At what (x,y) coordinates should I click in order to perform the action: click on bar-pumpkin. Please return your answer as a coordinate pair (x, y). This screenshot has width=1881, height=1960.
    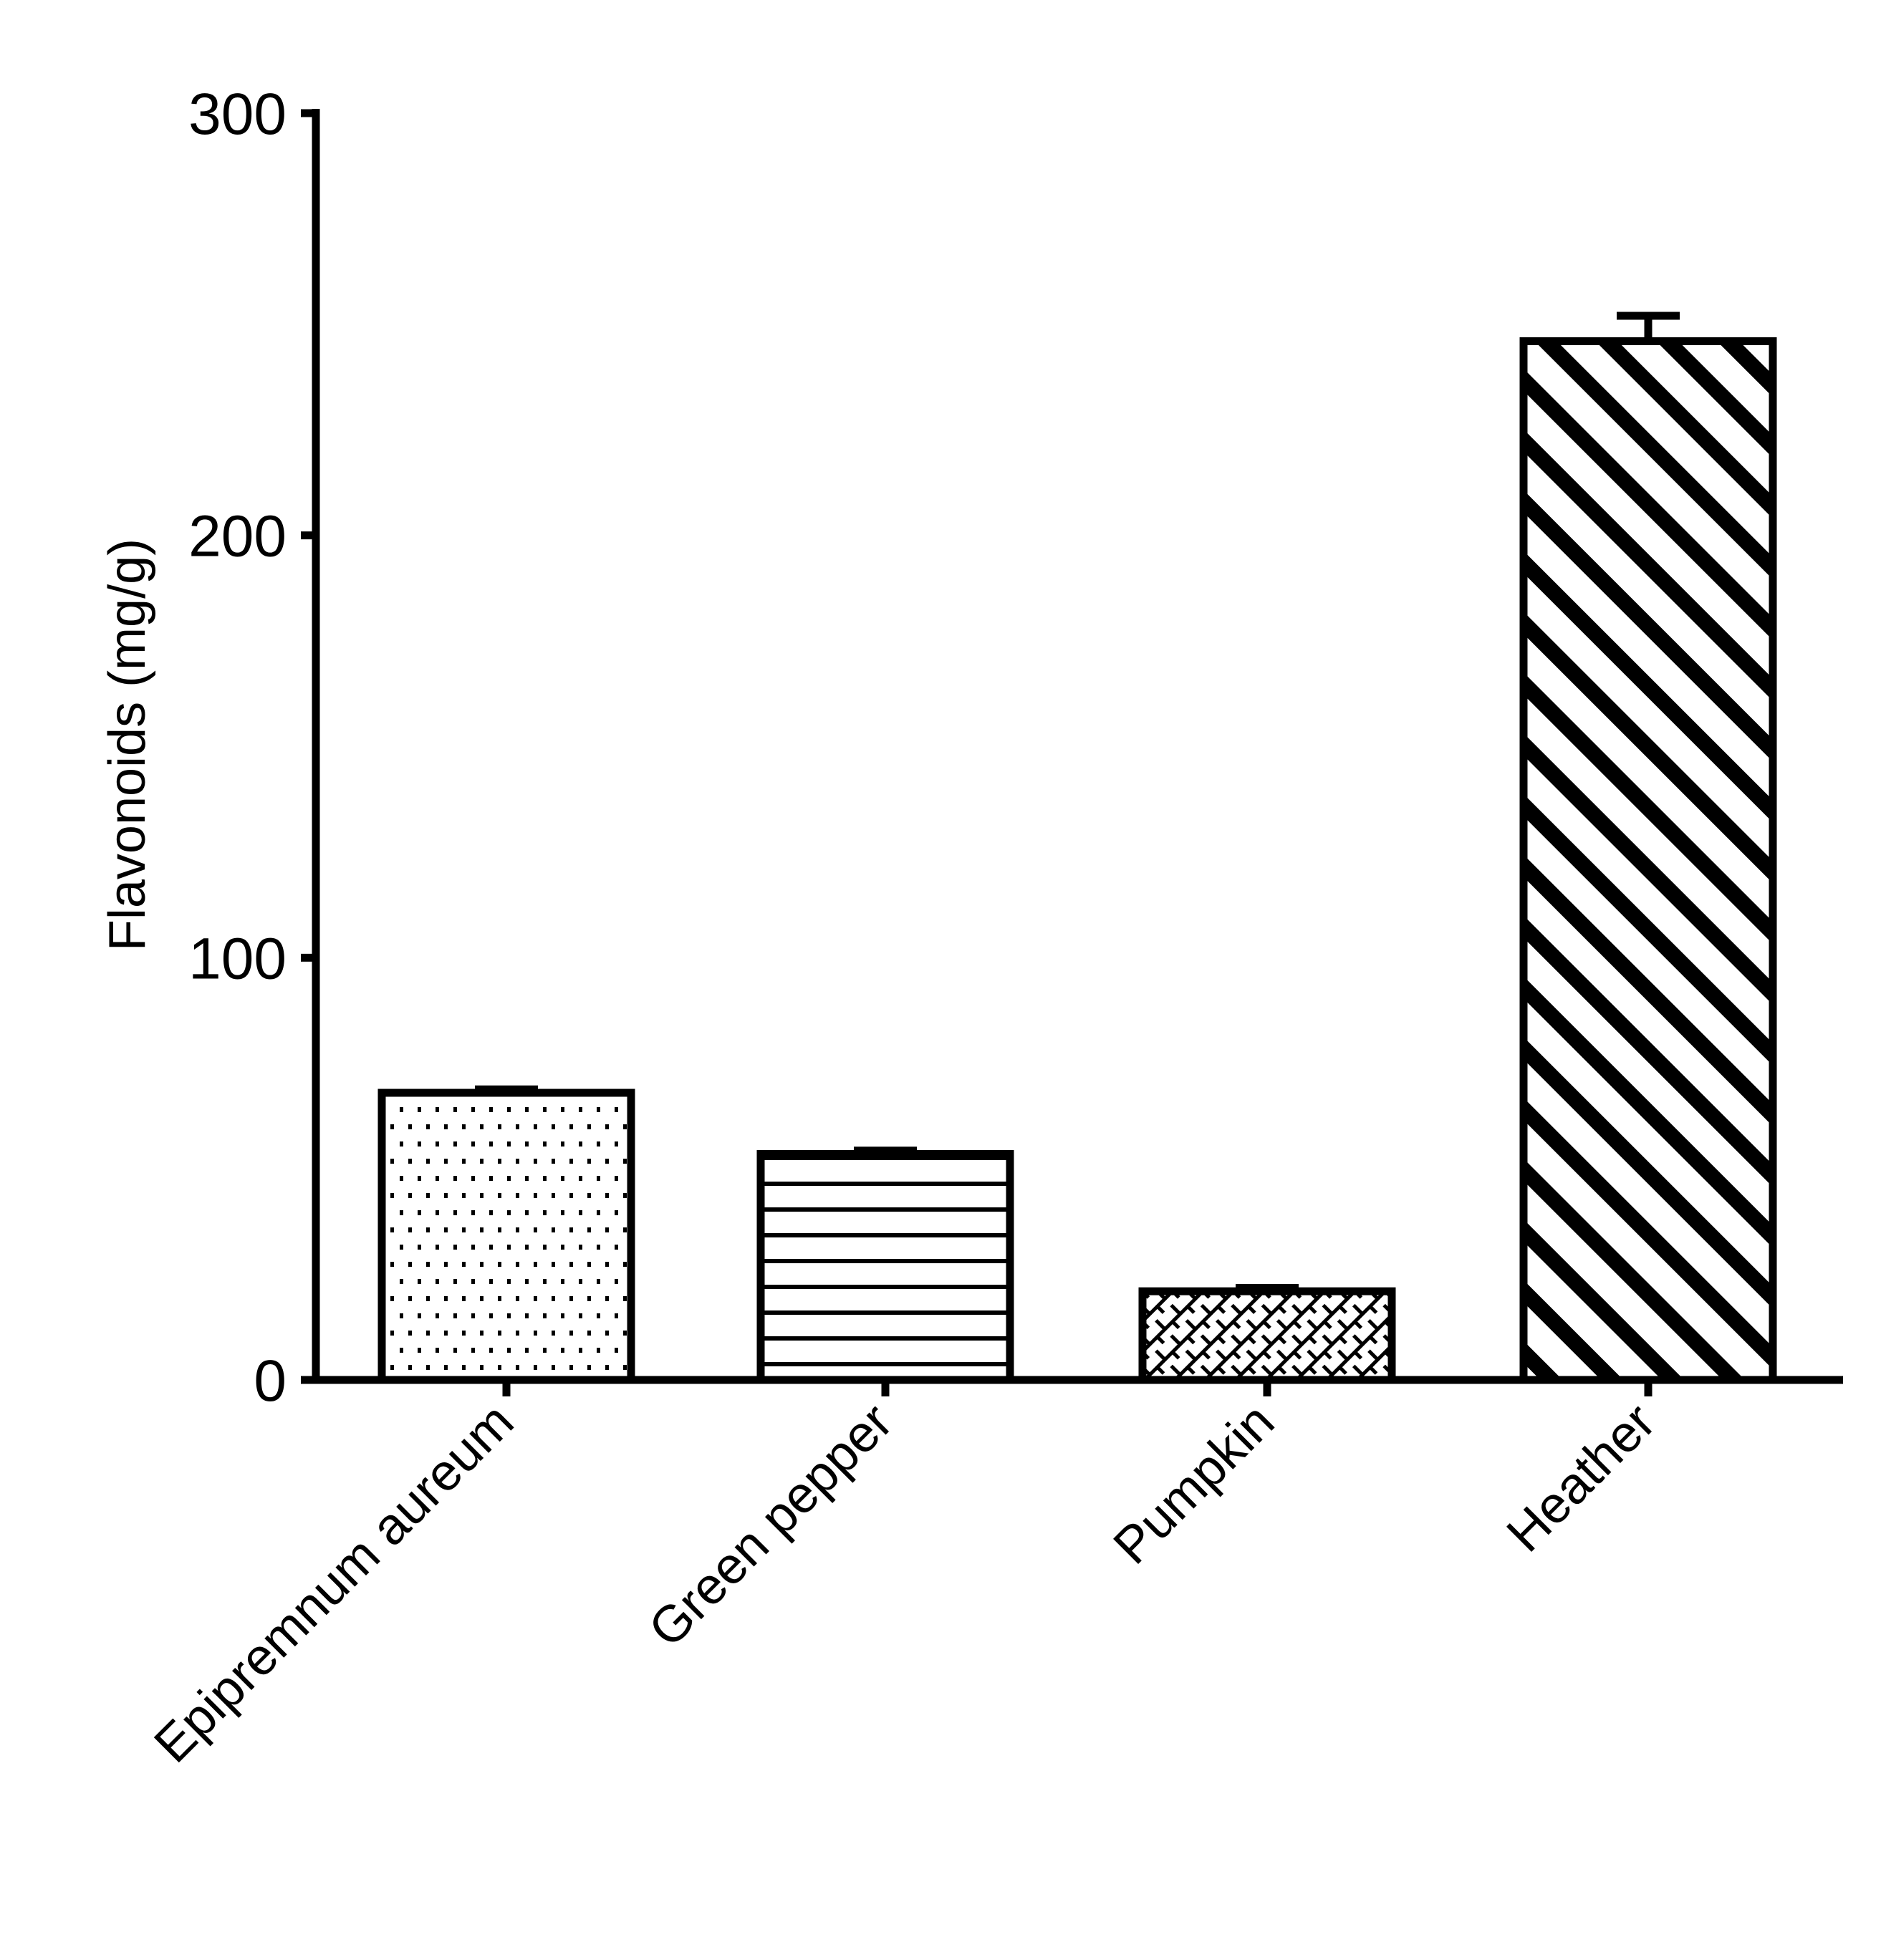
    Looking at the image, I should click on (1267, 1333).